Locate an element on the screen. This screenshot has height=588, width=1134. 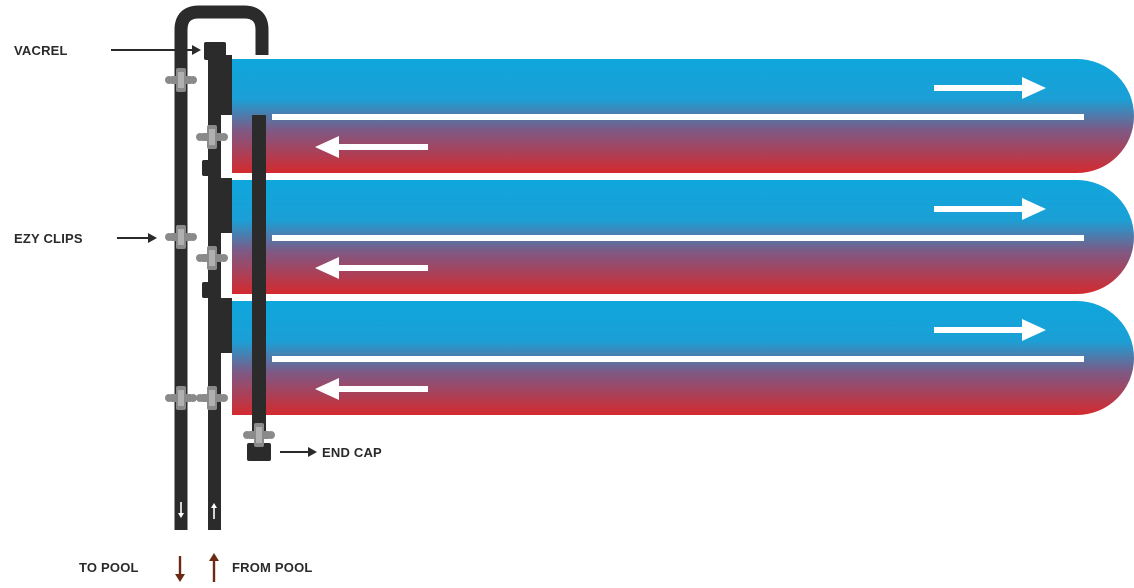
manifold-header is located at coordinates (259, 275).